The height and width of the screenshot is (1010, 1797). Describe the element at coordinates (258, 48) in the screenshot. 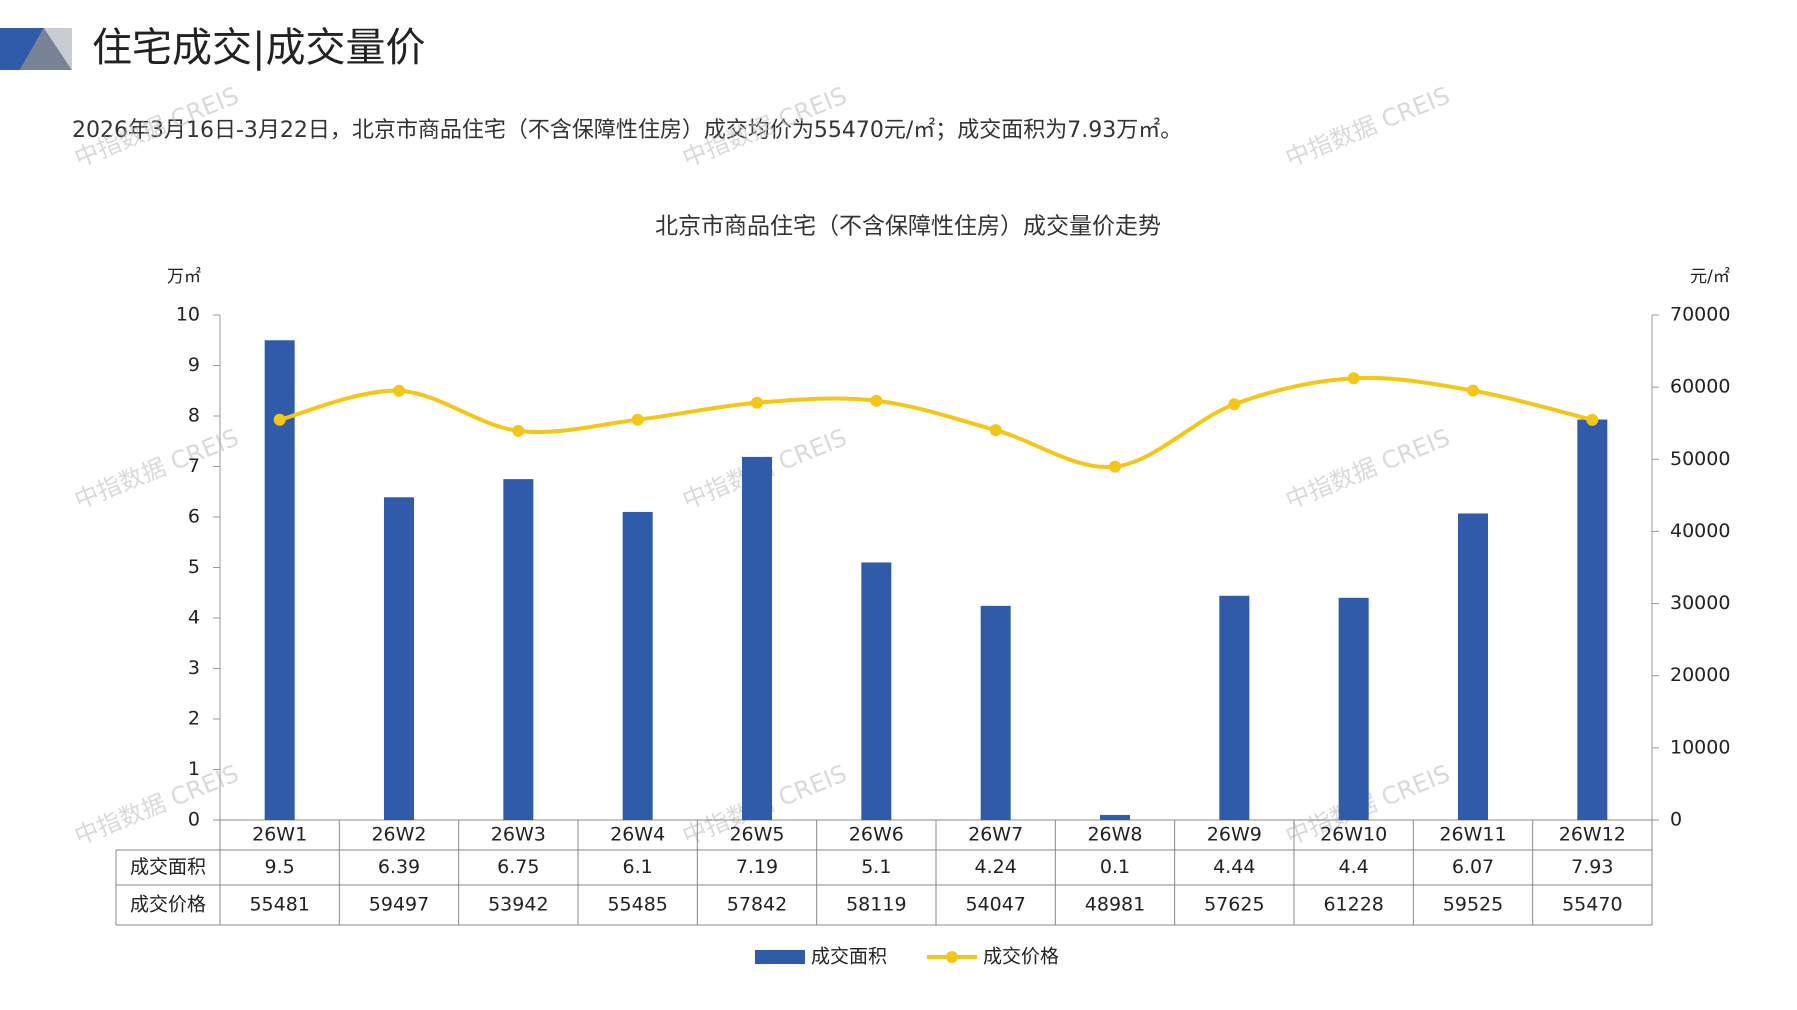

I see `header-title: 住宅成交|成交量价` at that location.